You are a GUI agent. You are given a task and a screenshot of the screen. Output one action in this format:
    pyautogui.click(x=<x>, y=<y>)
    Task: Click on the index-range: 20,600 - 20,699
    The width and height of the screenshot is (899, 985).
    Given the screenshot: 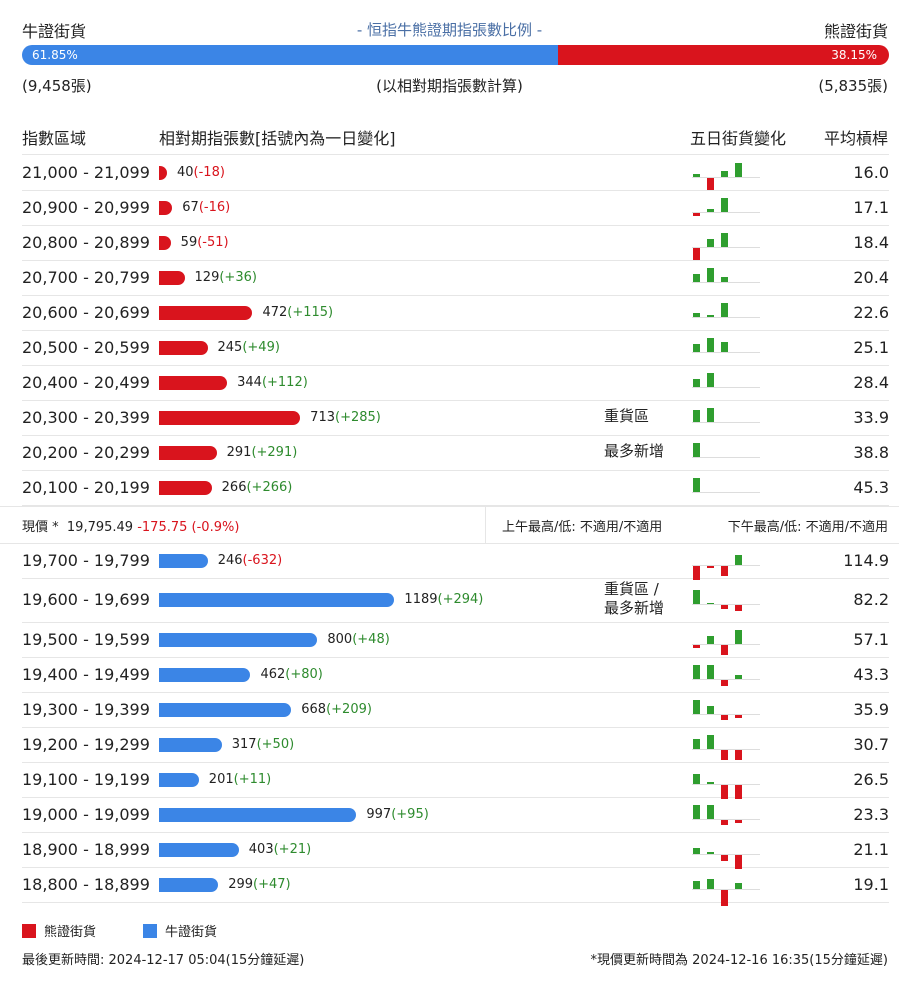 What is the action you would take?
    pyautogui.click(x=86, y=312)
    